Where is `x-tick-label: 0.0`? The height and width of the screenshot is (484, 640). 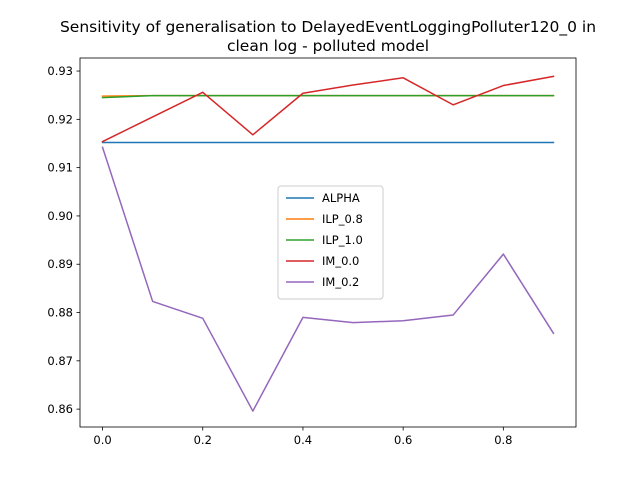 x-tick-label: 0.0 is located at coordinates (102, 440).